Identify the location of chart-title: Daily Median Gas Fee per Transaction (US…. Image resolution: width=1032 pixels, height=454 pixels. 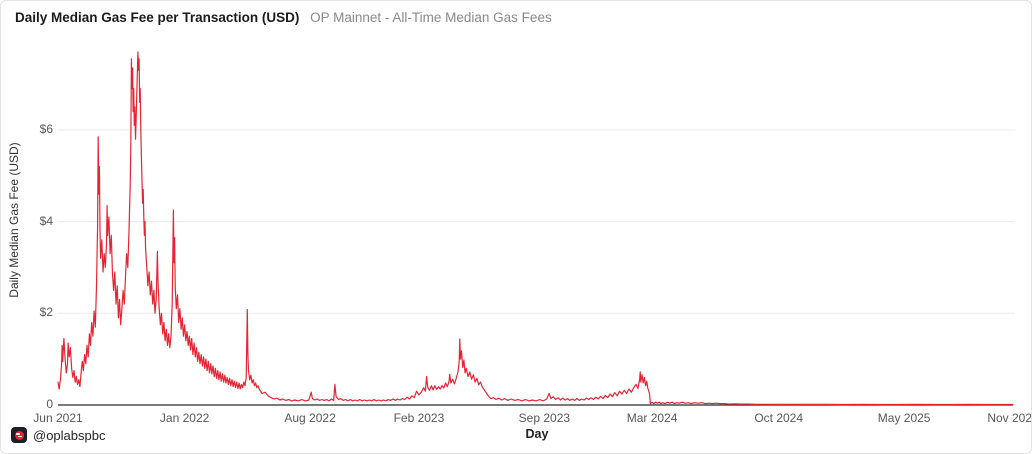
(157, 17).